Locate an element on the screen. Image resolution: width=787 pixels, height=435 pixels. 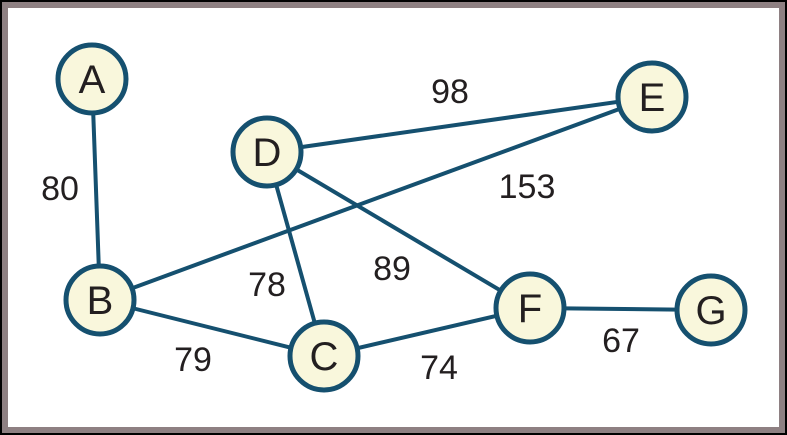
edge-D-F is located at coordinates (398, 230).